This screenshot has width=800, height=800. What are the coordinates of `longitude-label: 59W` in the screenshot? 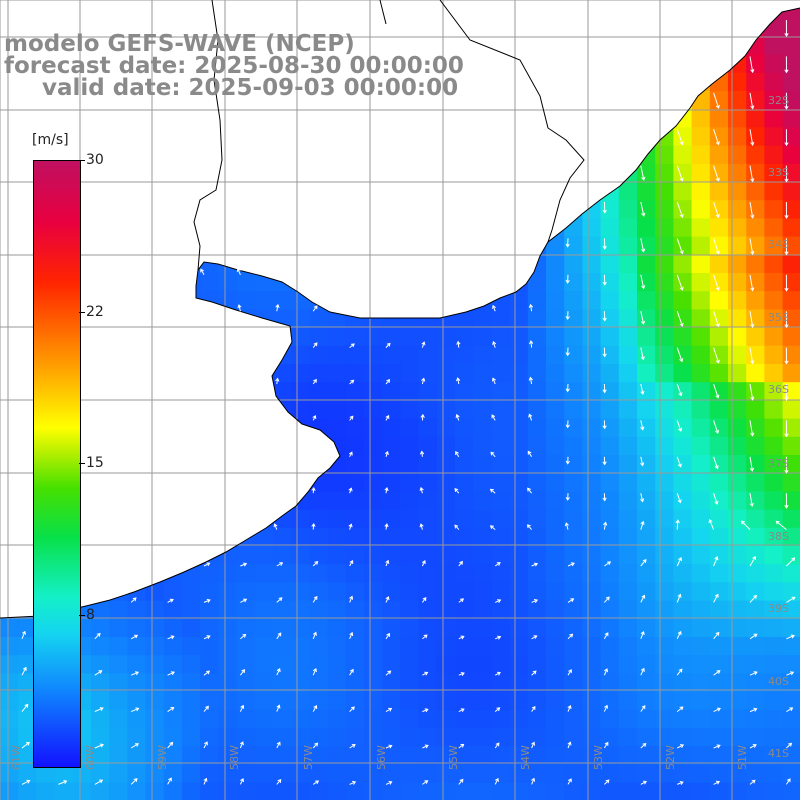 It's located at (162, 757).